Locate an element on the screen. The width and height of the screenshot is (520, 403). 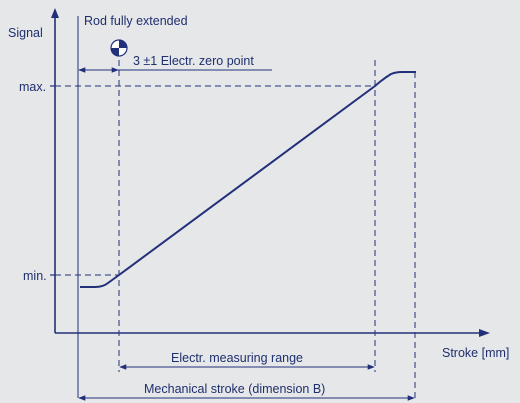
stroke-axis-label: Stroke [mm] is located at coordinates (475, 353).